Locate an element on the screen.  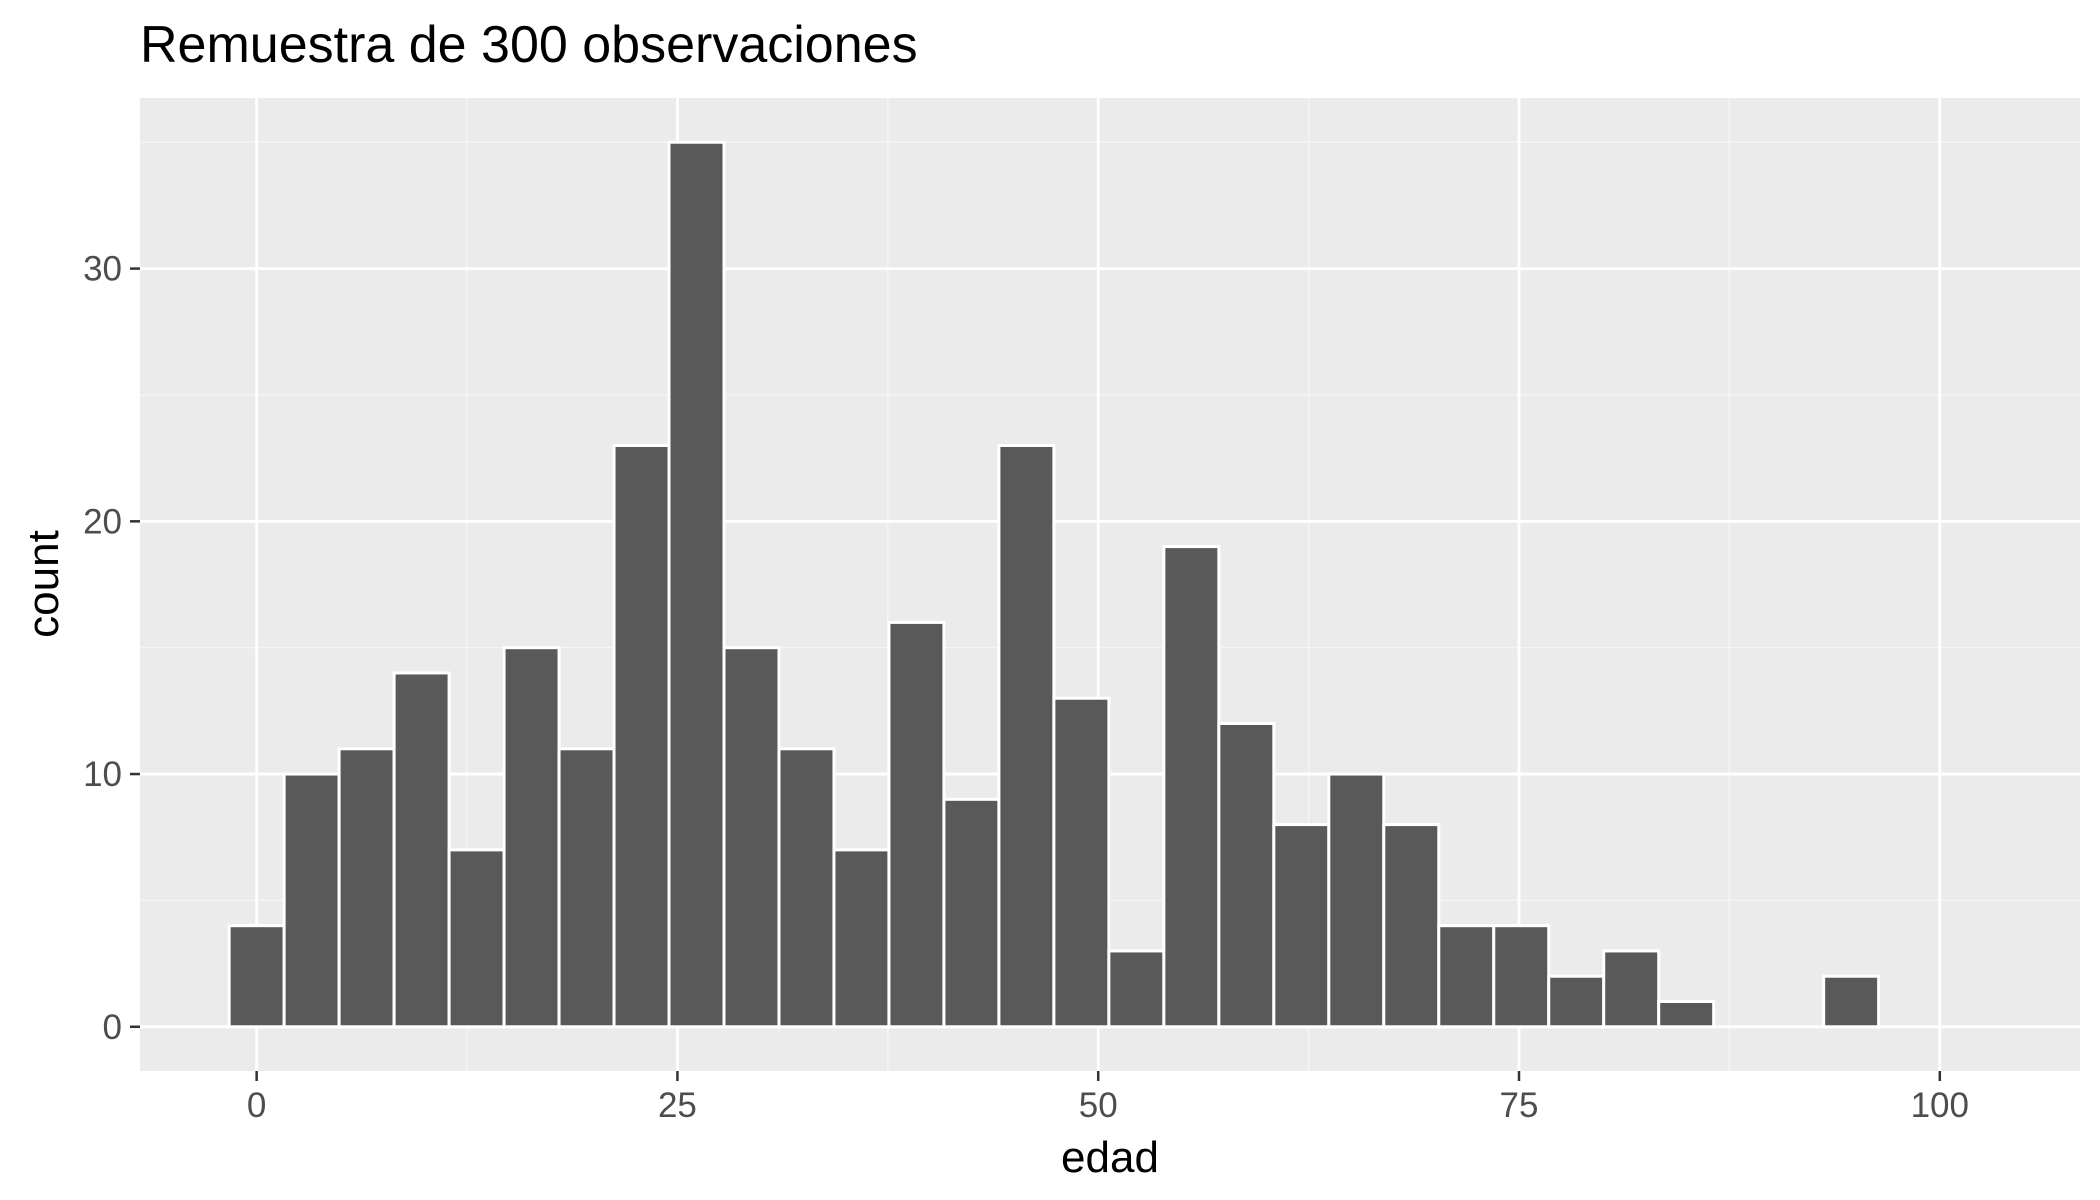
y-tick-label: 30 is located at coordinates (102, 269).